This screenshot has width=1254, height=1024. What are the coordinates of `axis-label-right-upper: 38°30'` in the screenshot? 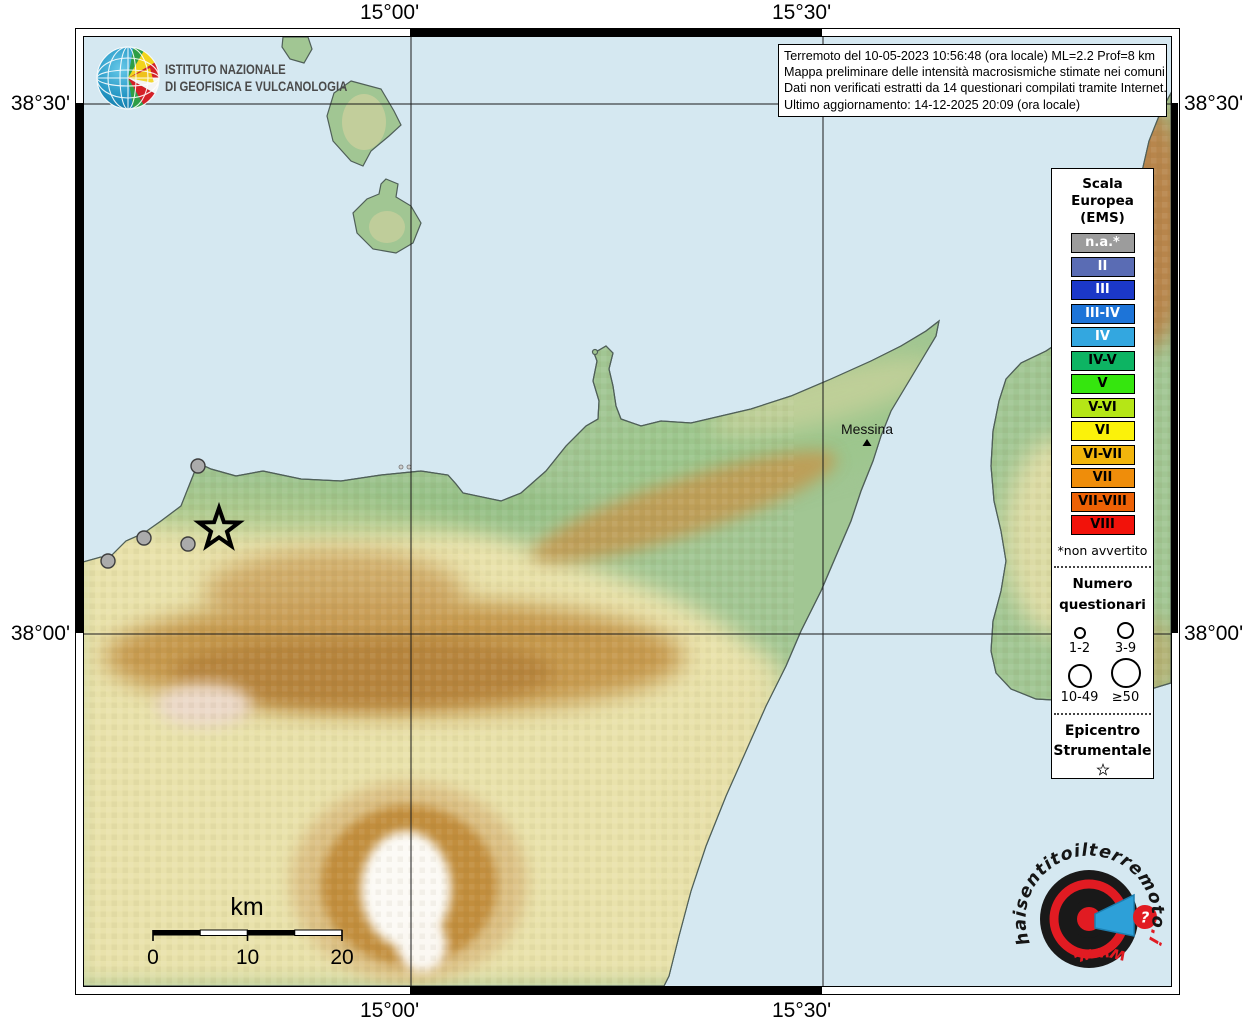 It's located at (1214, 103).